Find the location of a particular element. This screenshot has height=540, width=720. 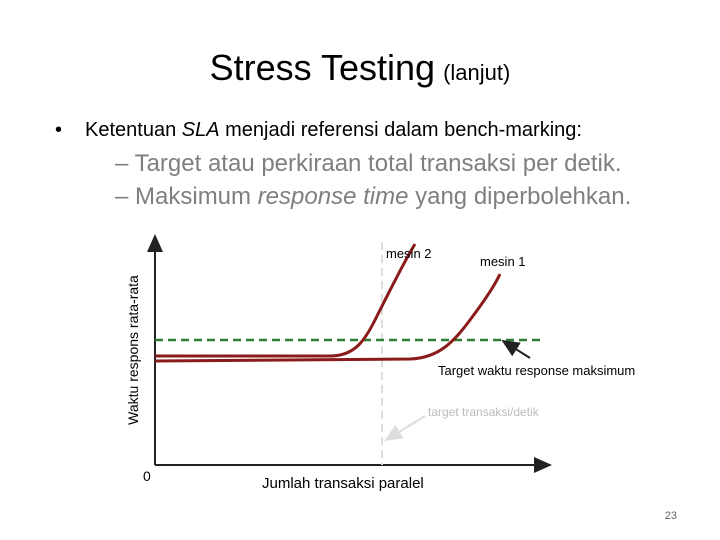

y-axis-label: Waktu respons rata-rata is located at coordinates (133, 350).